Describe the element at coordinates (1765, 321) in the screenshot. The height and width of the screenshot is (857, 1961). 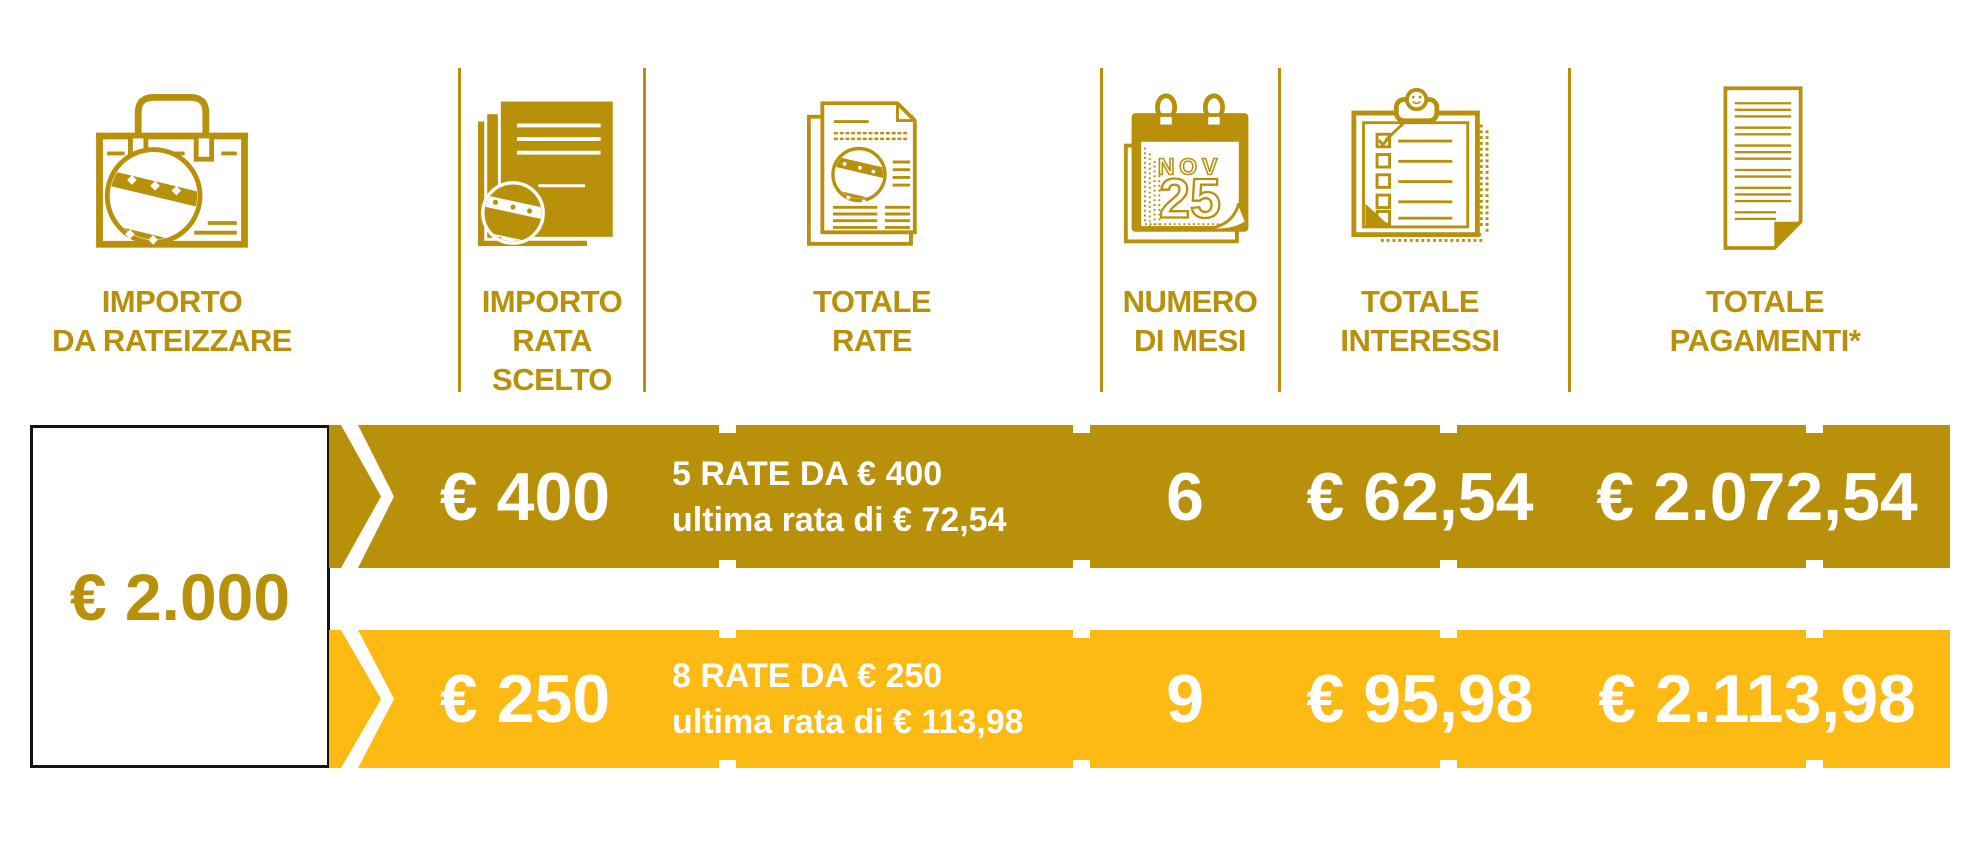
I see `column-label-totale-pagamenti: TOTALE PAGAMENTI*` at that location.